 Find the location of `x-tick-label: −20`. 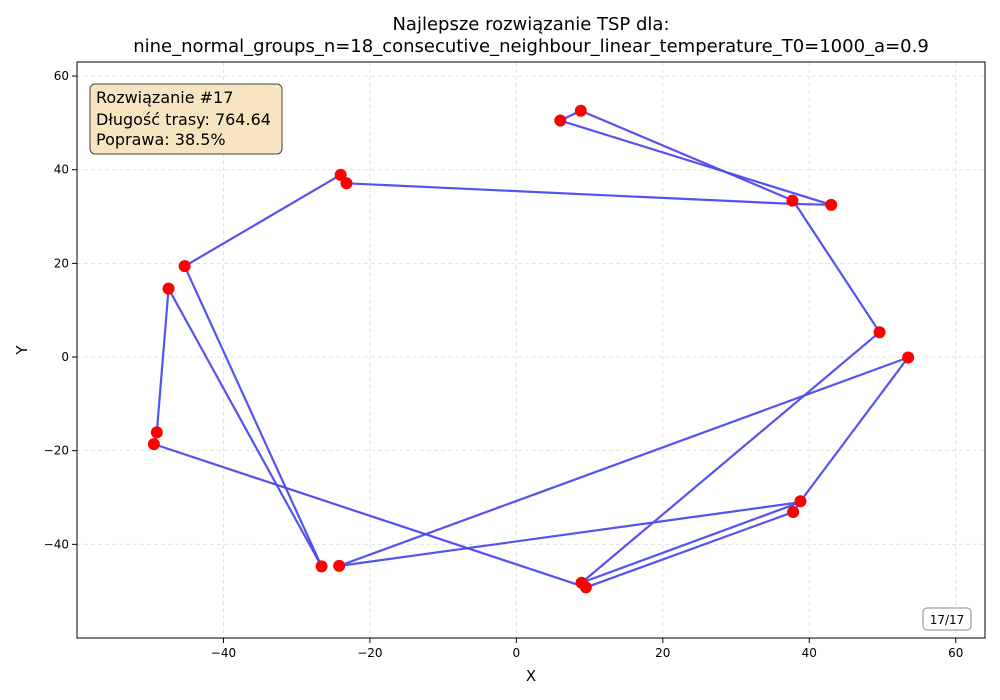

x-tick-label: −20 is located at coordinates (369, 653).